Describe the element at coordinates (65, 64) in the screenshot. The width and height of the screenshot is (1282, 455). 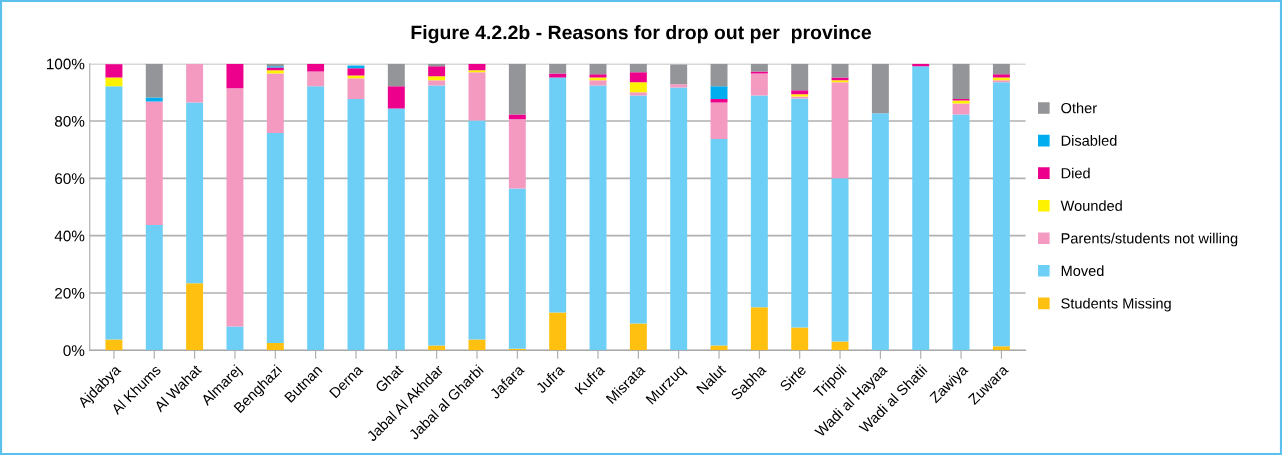
I see `y-tick-label: 100%` at that location.